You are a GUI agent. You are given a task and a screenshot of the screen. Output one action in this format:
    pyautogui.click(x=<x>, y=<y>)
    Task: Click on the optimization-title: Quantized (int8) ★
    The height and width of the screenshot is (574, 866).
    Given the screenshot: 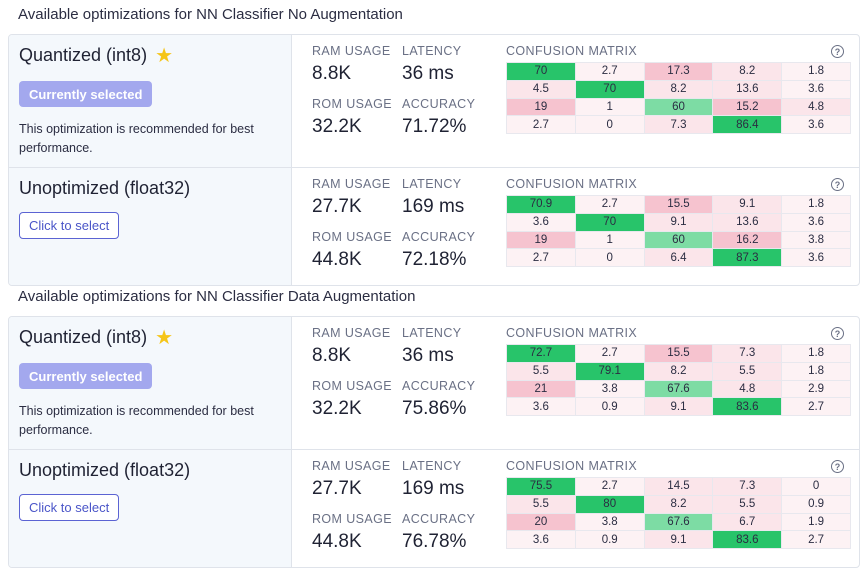 What is the action you would take?
    pyautogui.click(x=96, y=55)
    